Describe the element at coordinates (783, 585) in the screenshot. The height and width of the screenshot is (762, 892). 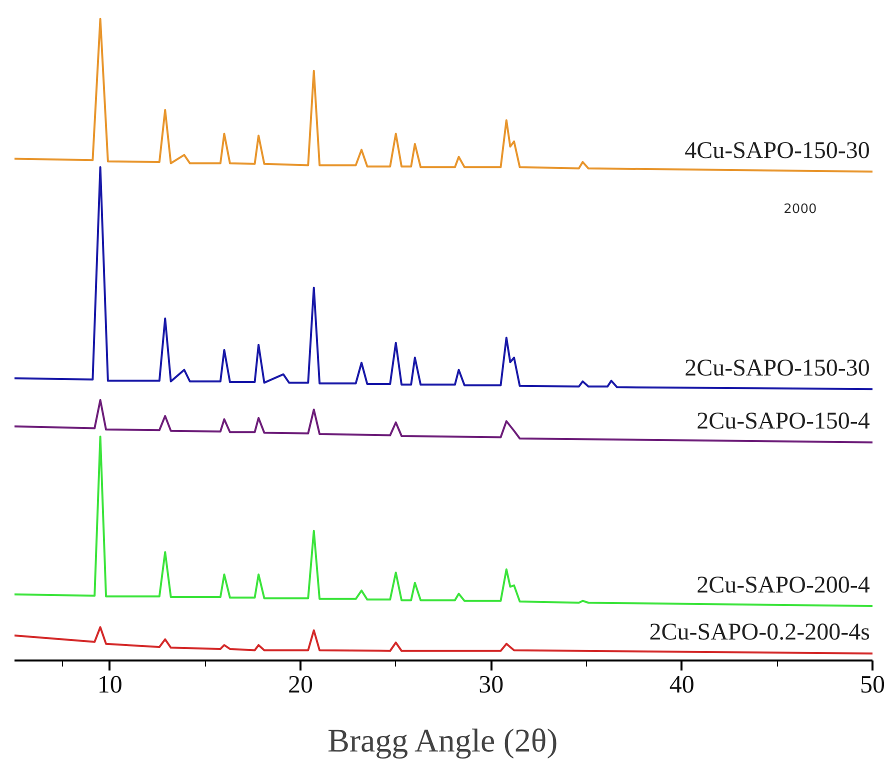
I see `series-label: 2Cu-SAPO-200-4` at that location.